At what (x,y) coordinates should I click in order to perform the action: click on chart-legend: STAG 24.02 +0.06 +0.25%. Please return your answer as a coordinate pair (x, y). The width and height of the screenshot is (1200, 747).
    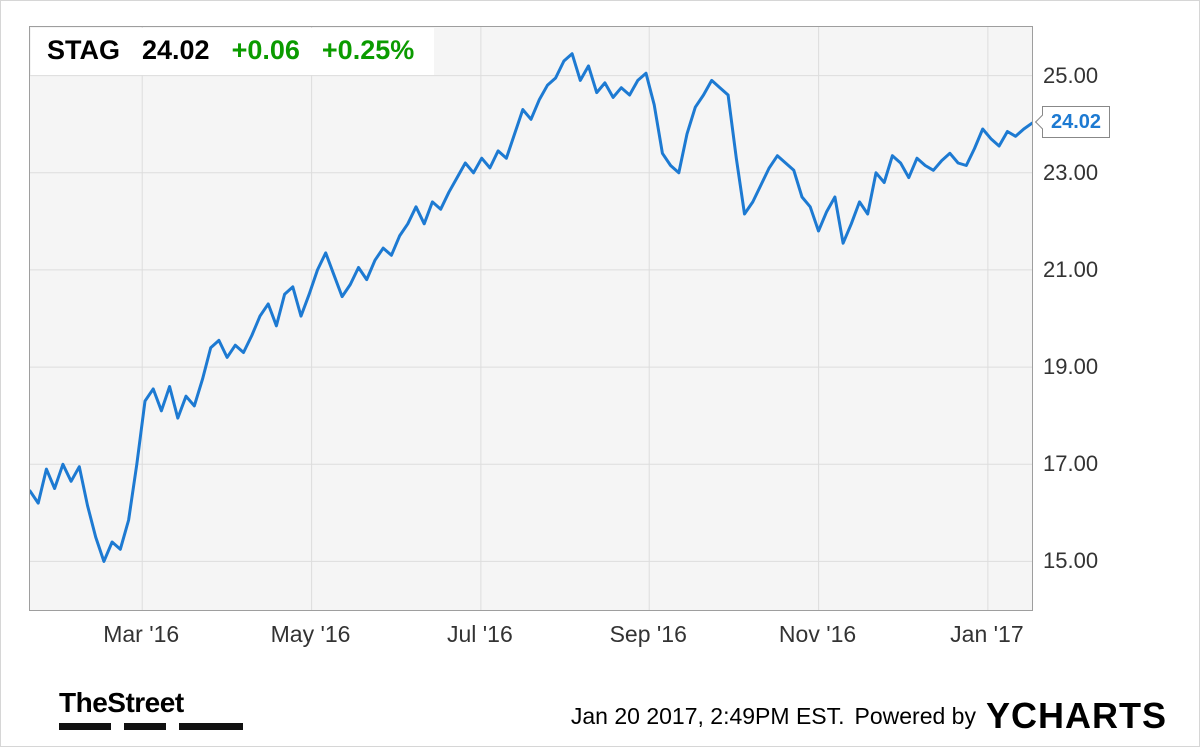
    Looking at the image, I should click on (233, 51).